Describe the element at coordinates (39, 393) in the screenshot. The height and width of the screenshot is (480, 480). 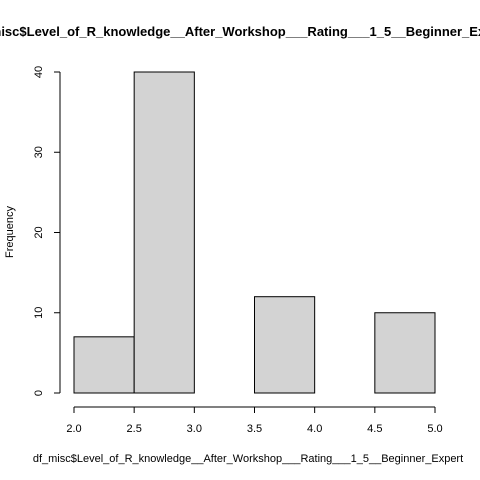
I see `y-tick-label-0: 0` at that location.